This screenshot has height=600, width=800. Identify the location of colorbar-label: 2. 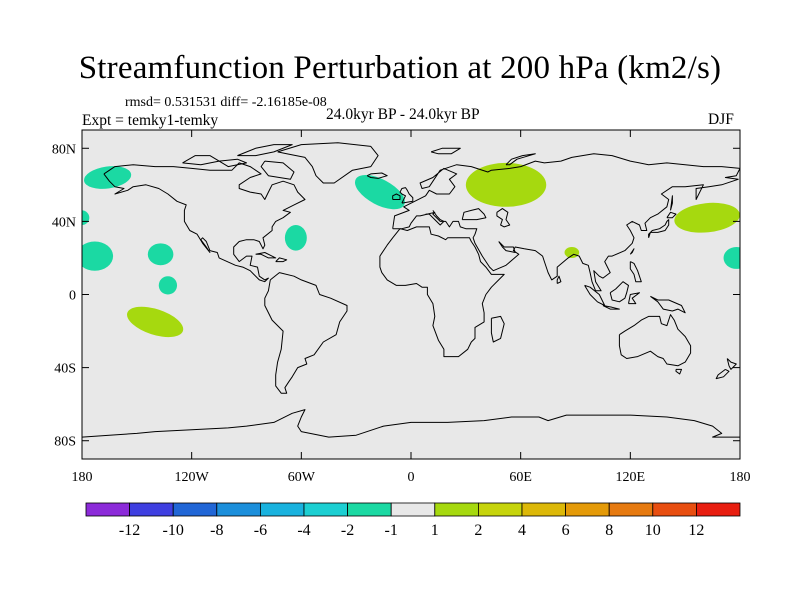
(478, 530).